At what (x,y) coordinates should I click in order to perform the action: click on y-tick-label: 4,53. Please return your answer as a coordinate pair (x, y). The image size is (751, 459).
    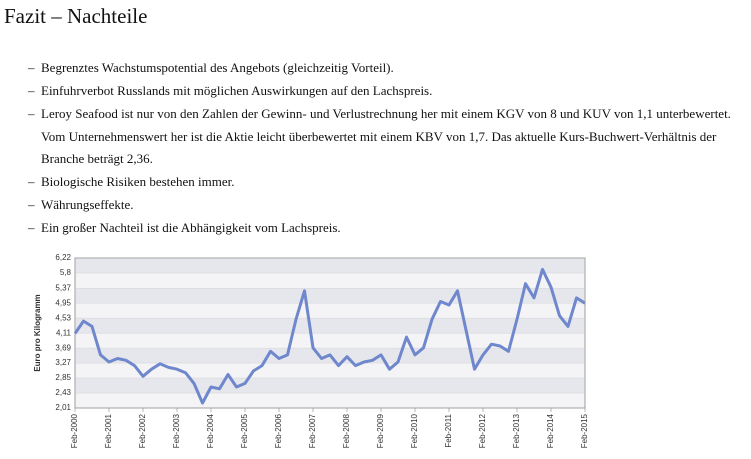
    Looking at the image, I should click on (63, 317).